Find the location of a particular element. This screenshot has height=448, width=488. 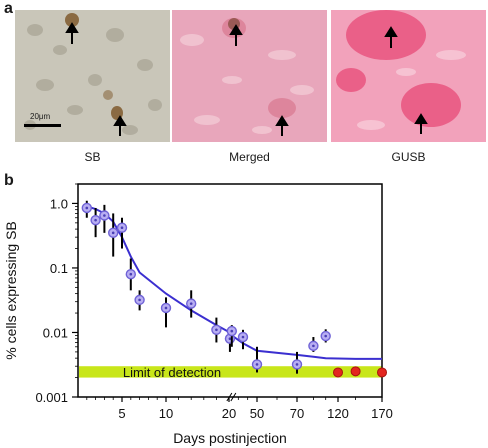

scale-bar is located at coordinates (42, 125).